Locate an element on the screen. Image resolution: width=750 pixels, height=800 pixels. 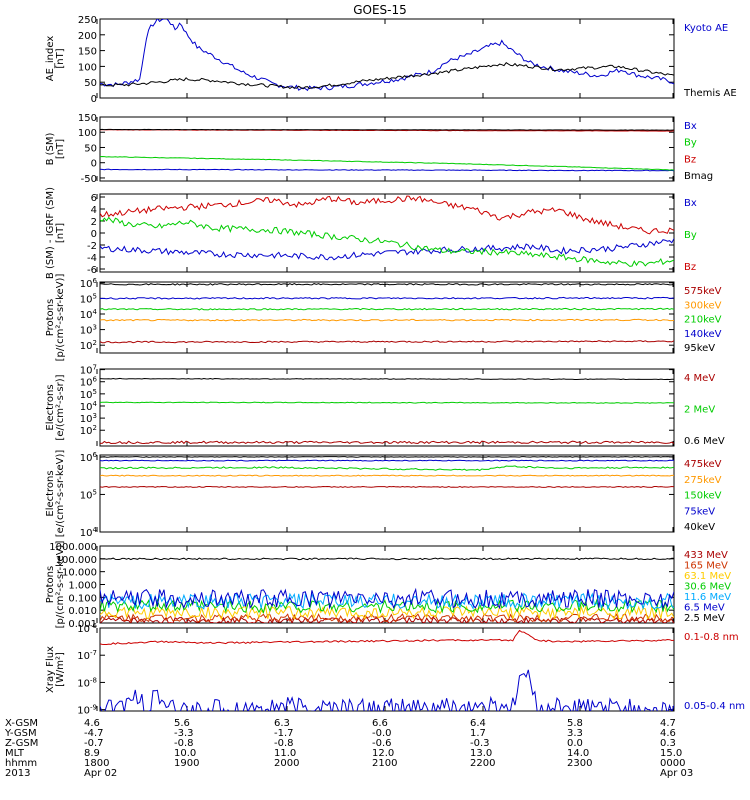
legend-label: 6.5 MeV is located at coordinates (704, 608).